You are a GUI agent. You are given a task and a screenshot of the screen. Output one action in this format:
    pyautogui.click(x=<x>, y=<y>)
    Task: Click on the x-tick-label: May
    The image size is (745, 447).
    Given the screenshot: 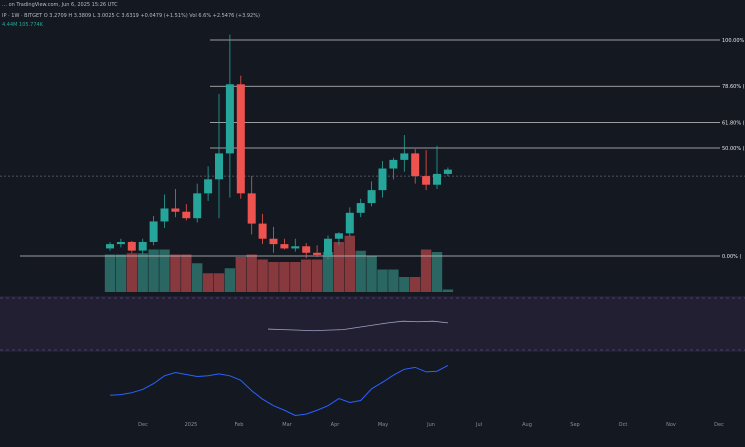 What is the action you would take?
    pyautogui.click(x=383, y=425)
    